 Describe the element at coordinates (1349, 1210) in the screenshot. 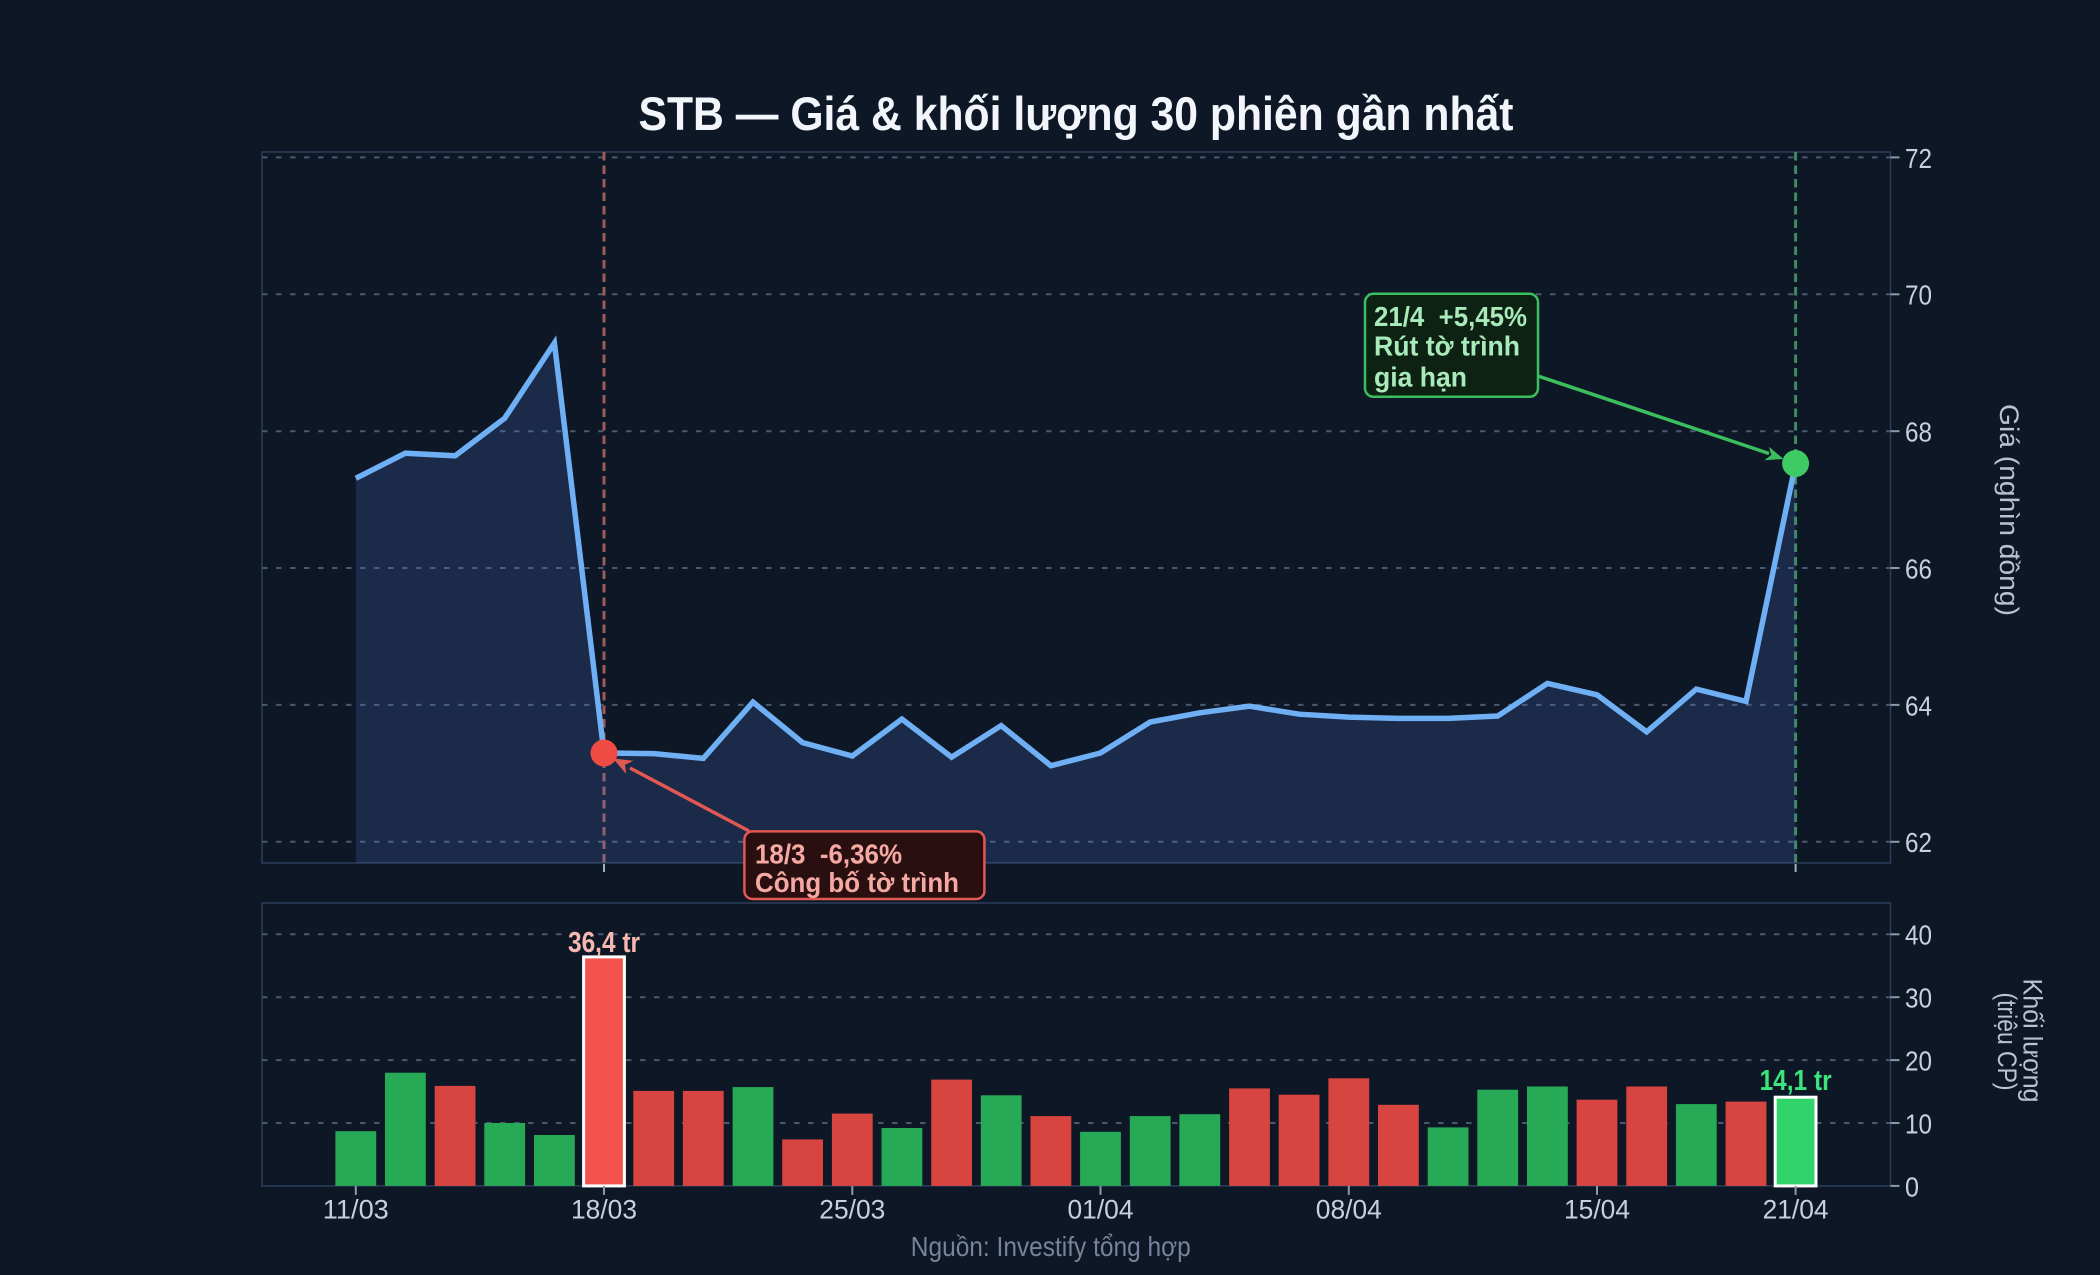

I see `svg-text: 08/04` at that location.